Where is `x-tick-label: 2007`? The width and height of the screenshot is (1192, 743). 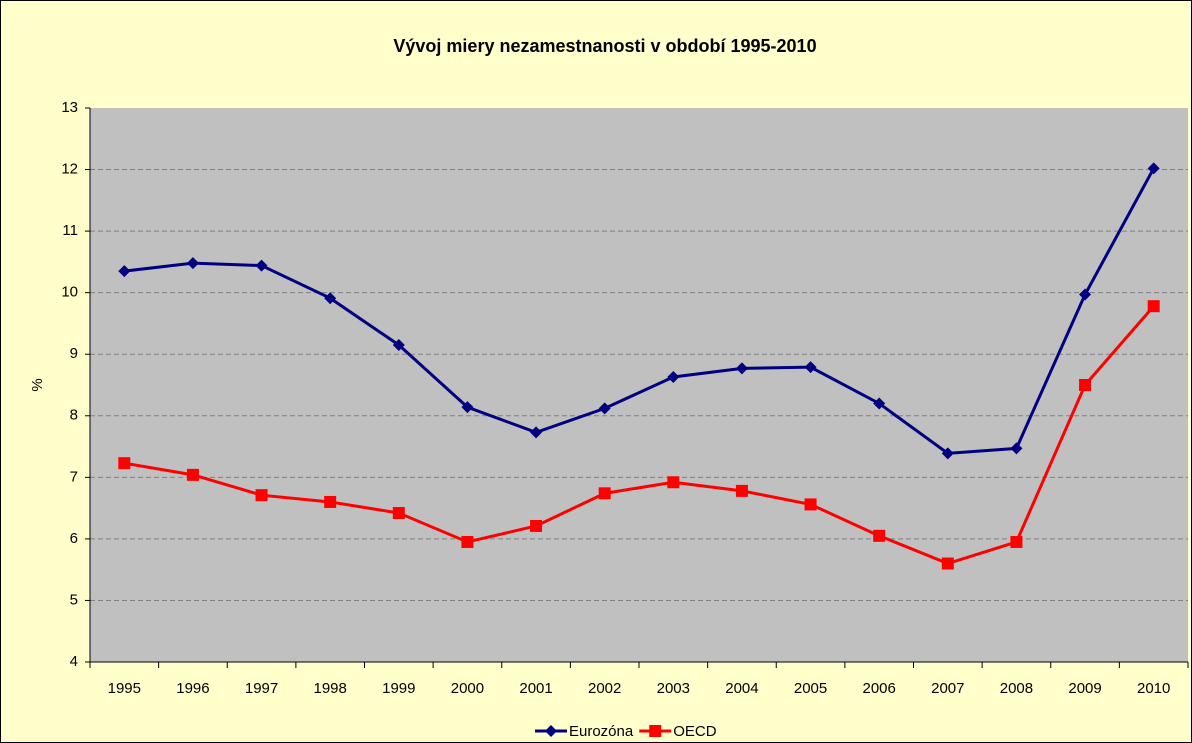
x-tick-label: 2007 is located at coordinates (947, 688).